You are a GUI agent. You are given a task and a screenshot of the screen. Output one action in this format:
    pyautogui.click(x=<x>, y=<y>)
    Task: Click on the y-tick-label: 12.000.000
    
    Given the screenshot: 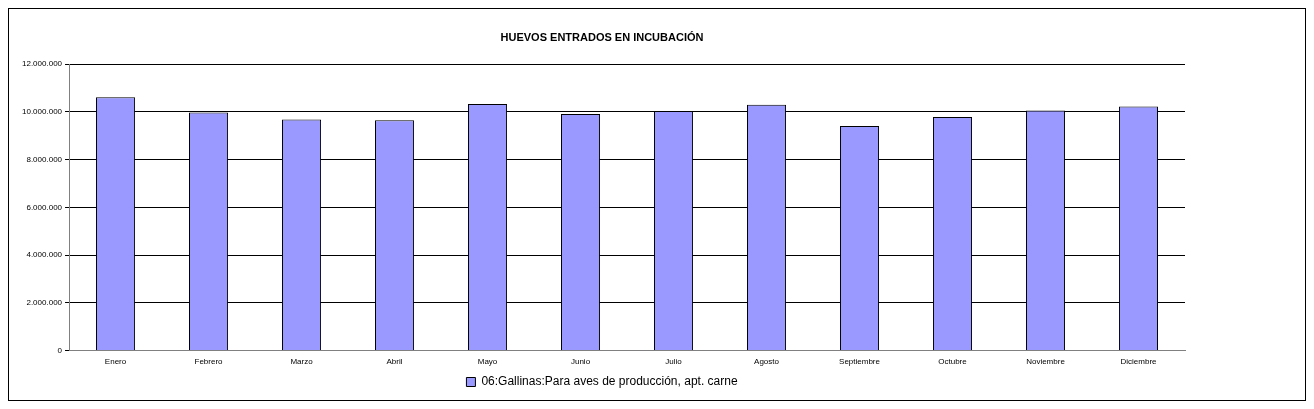 What is the action you would take?
    pyautogui.click(x=42, y=64)
    